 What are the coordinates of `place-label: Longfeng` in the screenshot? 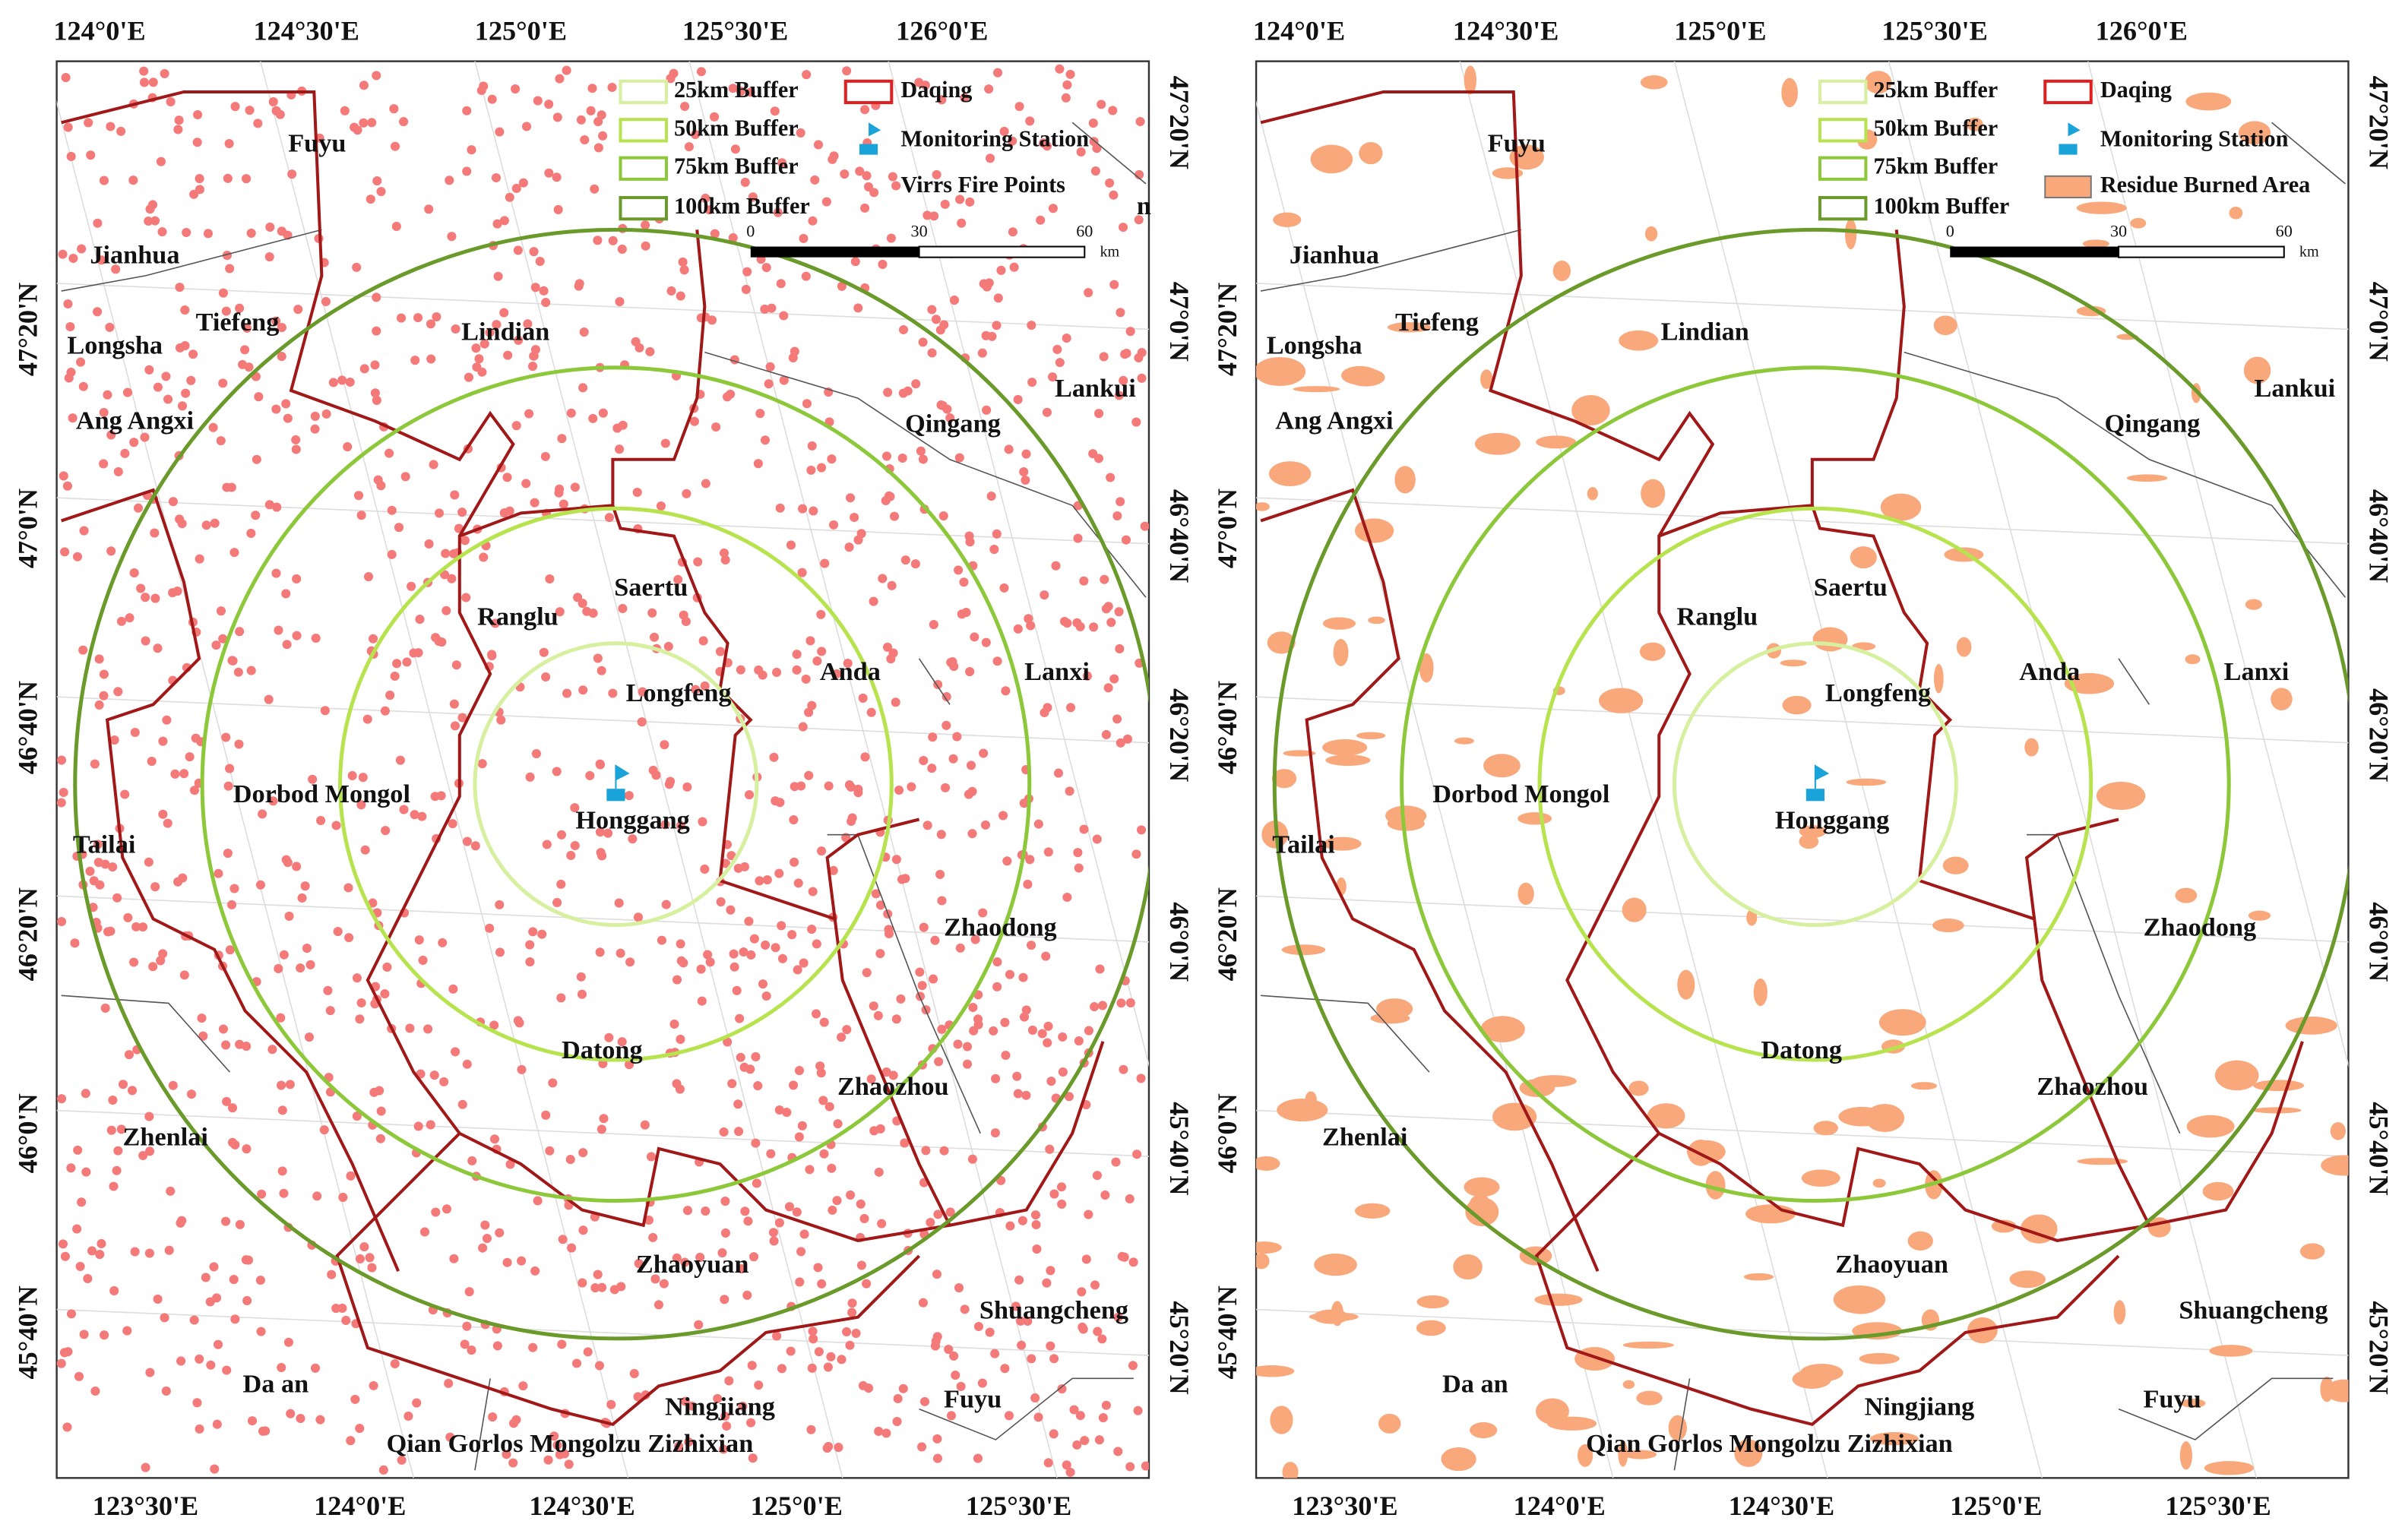 It's located at (679, 692).